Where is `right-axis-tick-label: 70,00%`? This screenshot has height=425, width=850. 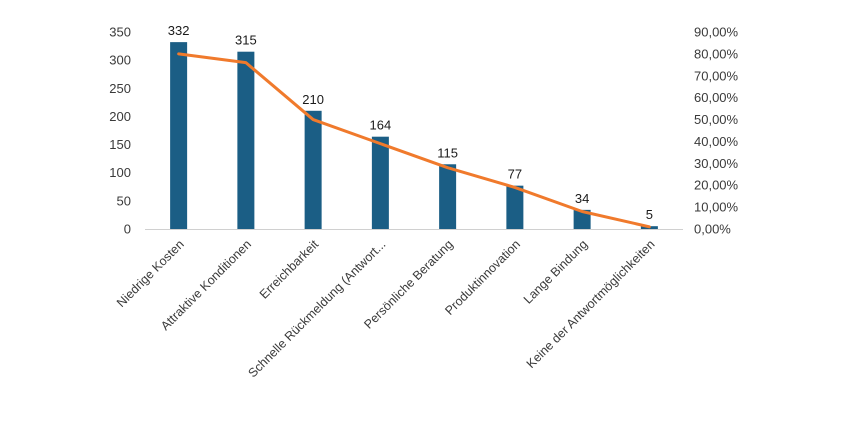 right-axis-tick-label: 70,00% is located at coordinates (716, 75).